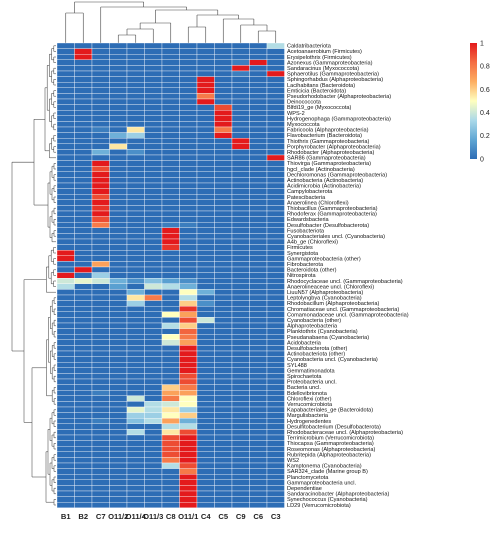  Describe the element at coordinates (328, 142) in the screenshot. I see `row-label: Thiothrix (Gammaproteobacteria)` at that location.